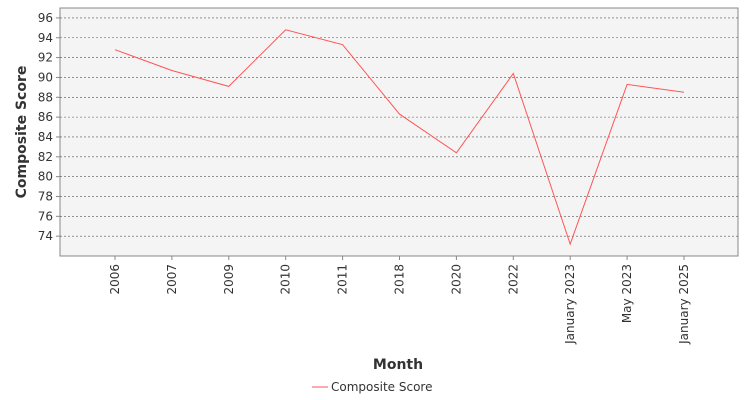 The image size is (750, 400). What do you see at coordinates (45, 196) in the screenshot?
I see `y-tick-label-78: 78` at bounding box center [45, 196].